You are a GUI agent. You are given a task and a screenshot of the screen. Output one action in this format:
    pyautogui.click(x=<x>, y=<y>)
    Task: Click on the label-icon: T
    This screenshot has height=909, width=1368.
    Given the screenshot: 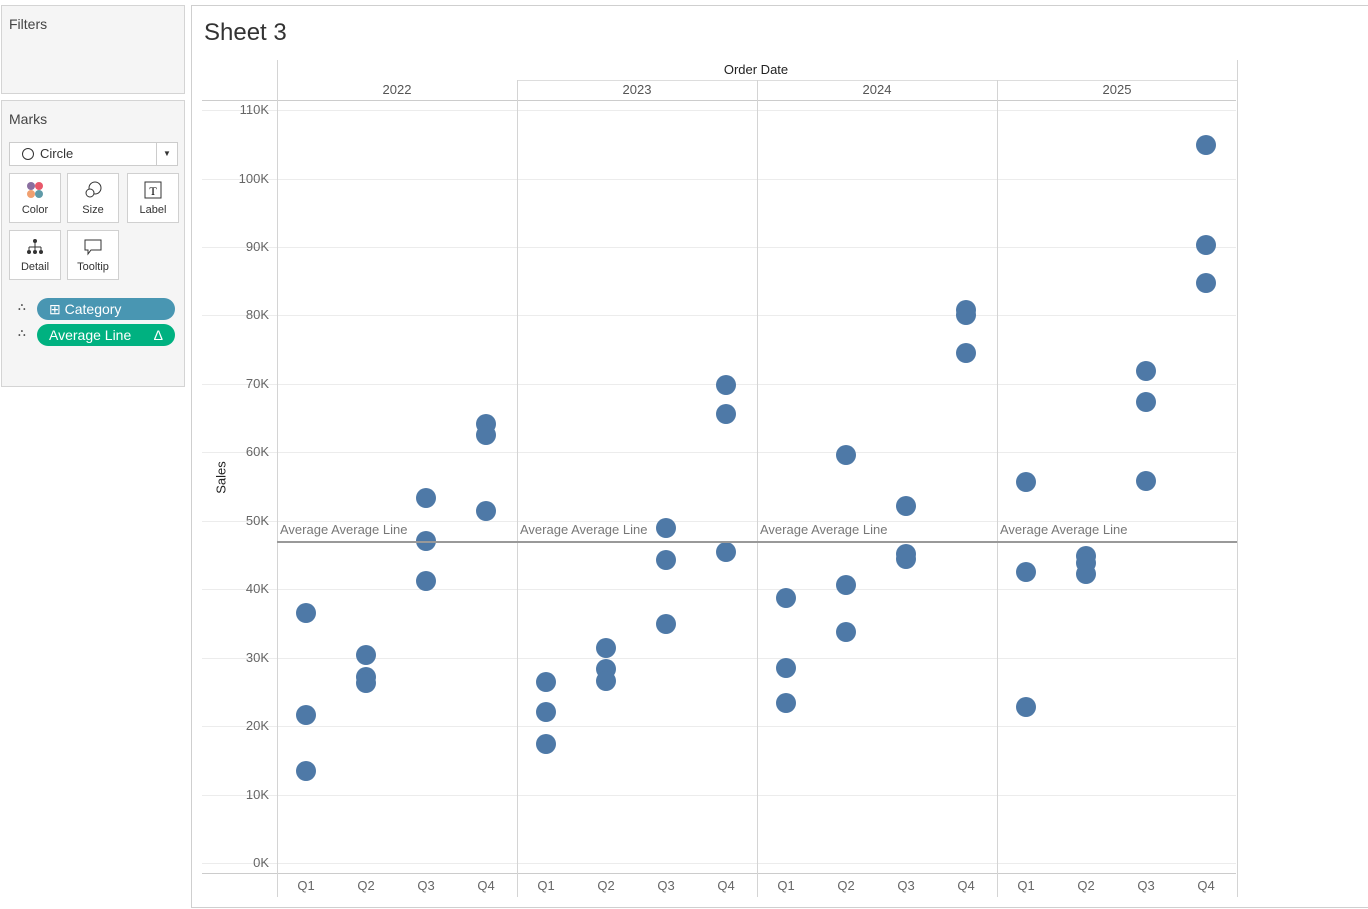 What is the action you would take?
    pyautogui.click(x=153, y=189)
    